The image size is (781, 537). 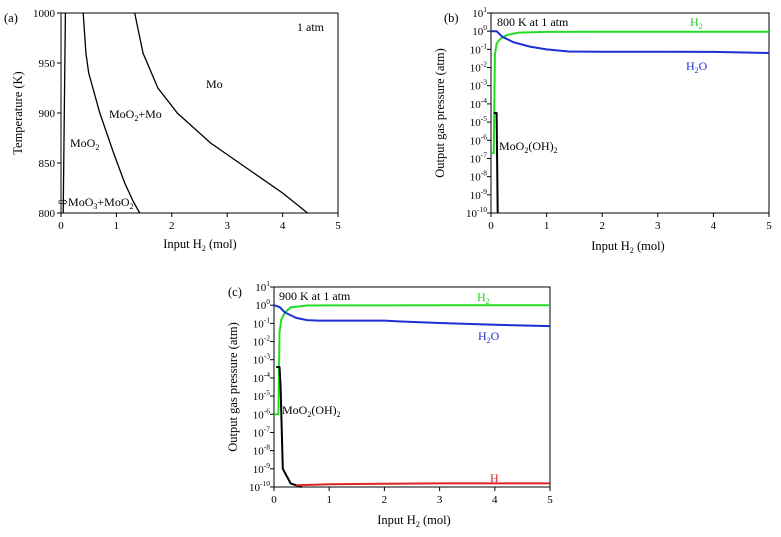 I want to click on panel-b-x-ticks: 0 1 2 3 4 5, so click(x=630, y=222).